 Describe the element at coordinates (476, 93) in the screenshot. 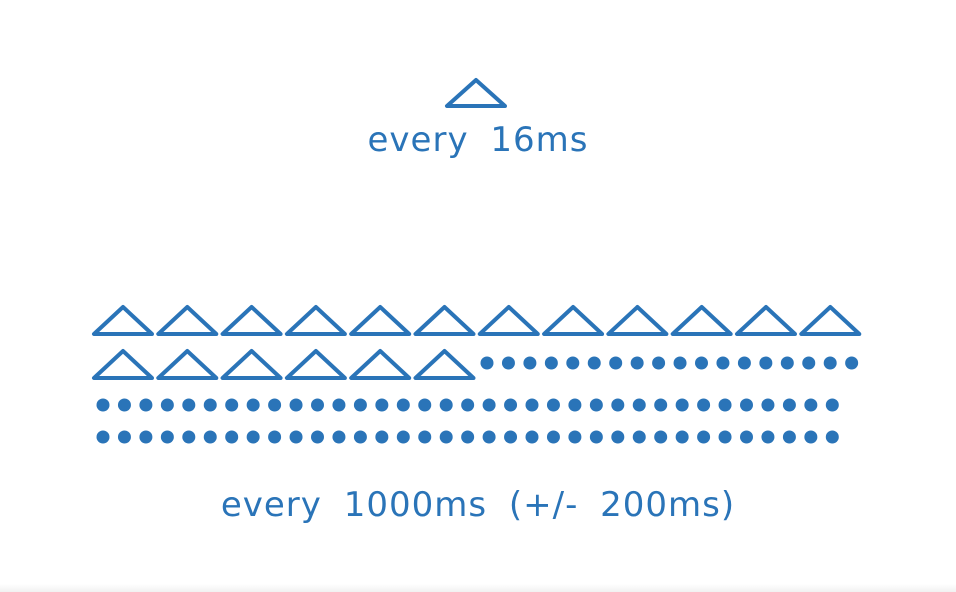

I see `top-triangle-icon` at that location.